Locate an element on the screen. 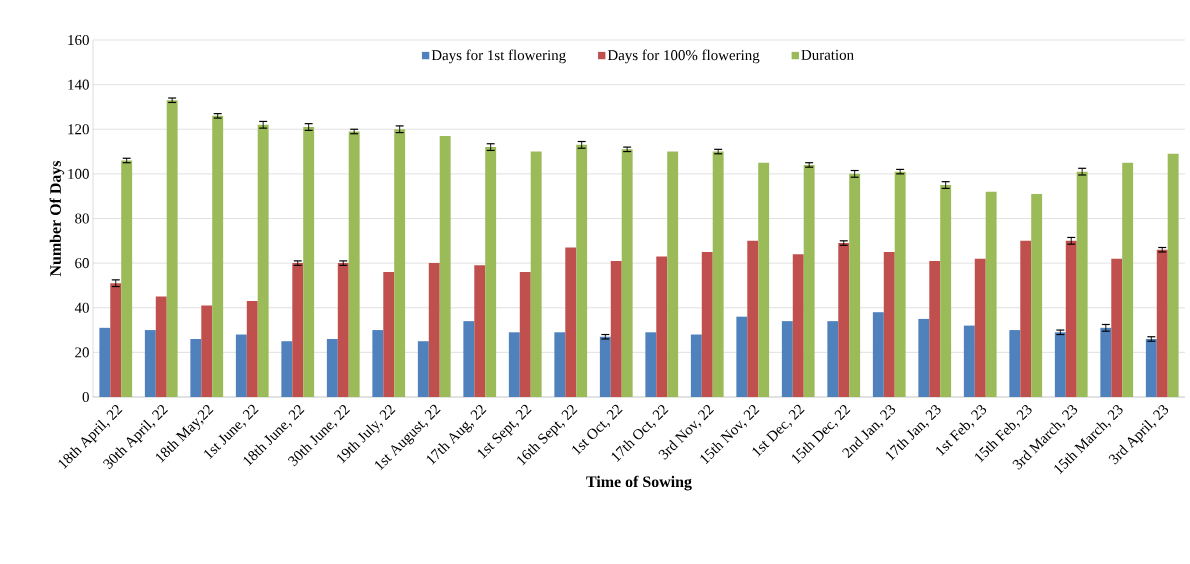 Image resolution: width=1190 pixels, height=564 pixels. y-tick-label: 80 is located at coordinates (82, 218).